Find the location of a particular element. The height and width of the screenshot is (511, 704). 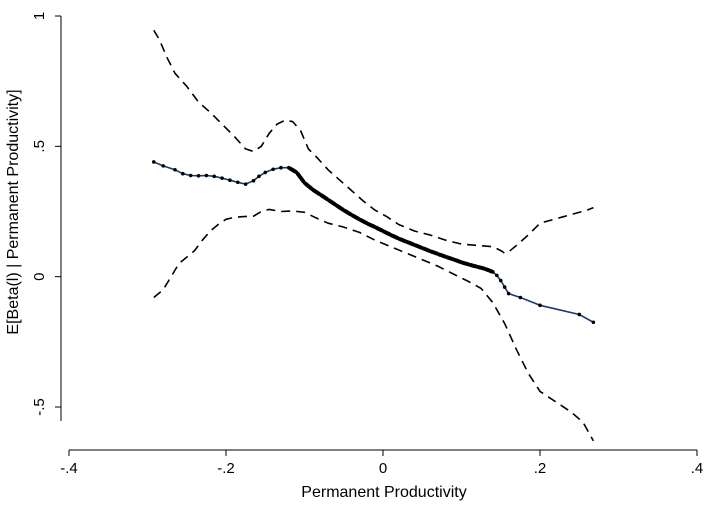

y-tick-label: 0 is located at coordinates (39, 276).